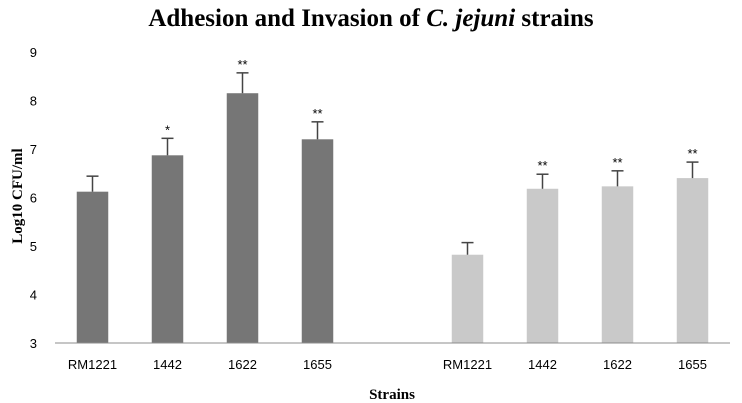 This screenshot has width=742, height=403. Describe the element at coordinates (470, 18) in the screenshot. I see `chart-title-italic: C. jejuni` at that location.